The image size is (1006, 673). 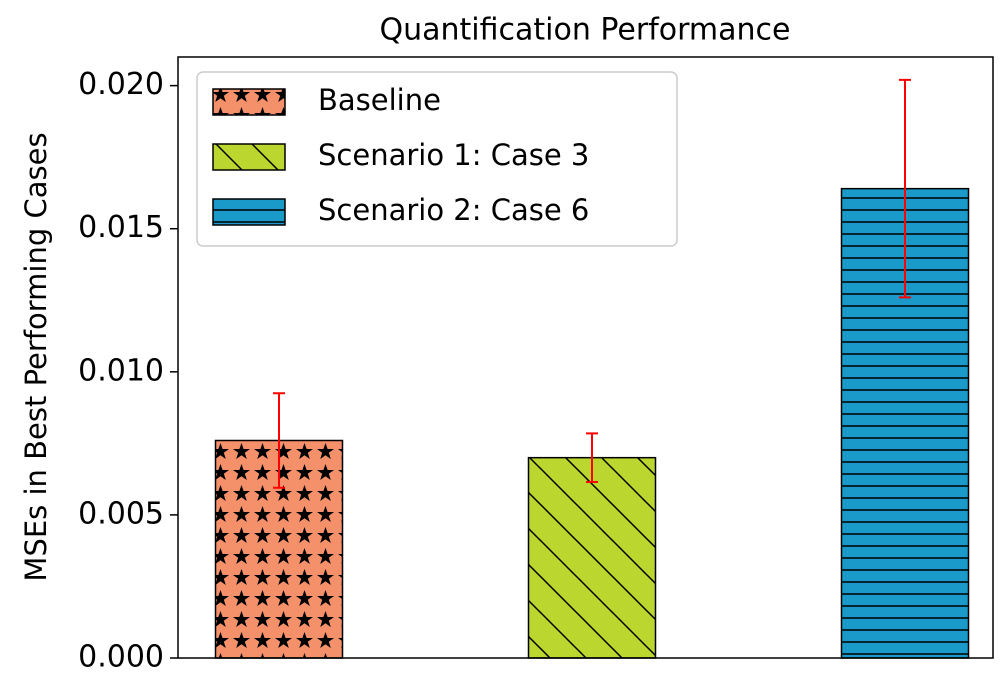 What do you see at coordinates (36, 356) in the screenshot?
I see `y-axis-label: MSEs in Best Performing Cases` at bounding box center [36, 356].